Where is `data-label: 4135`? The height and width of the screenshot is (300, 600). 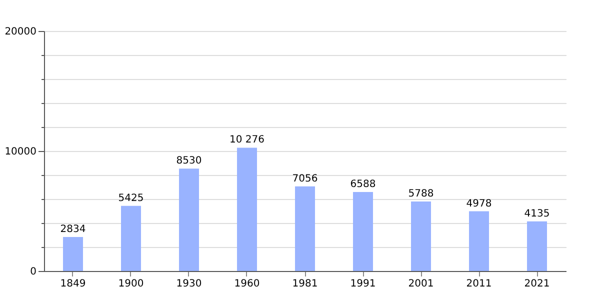 data-label: 4135 is located at coordinates (537, 214).